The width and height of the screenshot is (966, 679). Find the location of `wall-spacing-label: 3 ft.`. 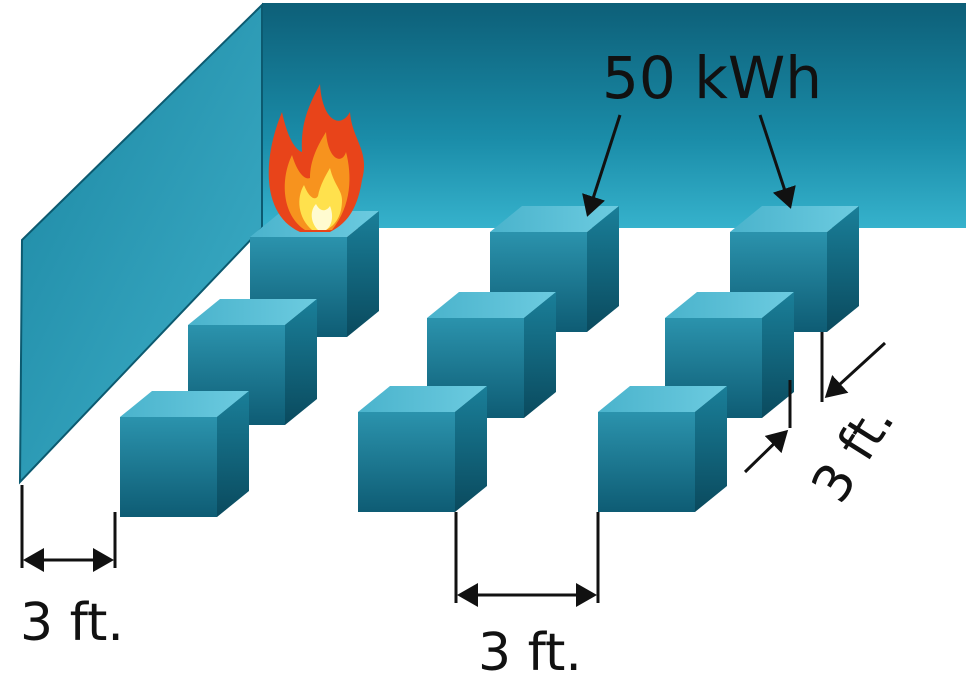

wall-spacing-label: 3 ft. is located at coordinates (72, 623).